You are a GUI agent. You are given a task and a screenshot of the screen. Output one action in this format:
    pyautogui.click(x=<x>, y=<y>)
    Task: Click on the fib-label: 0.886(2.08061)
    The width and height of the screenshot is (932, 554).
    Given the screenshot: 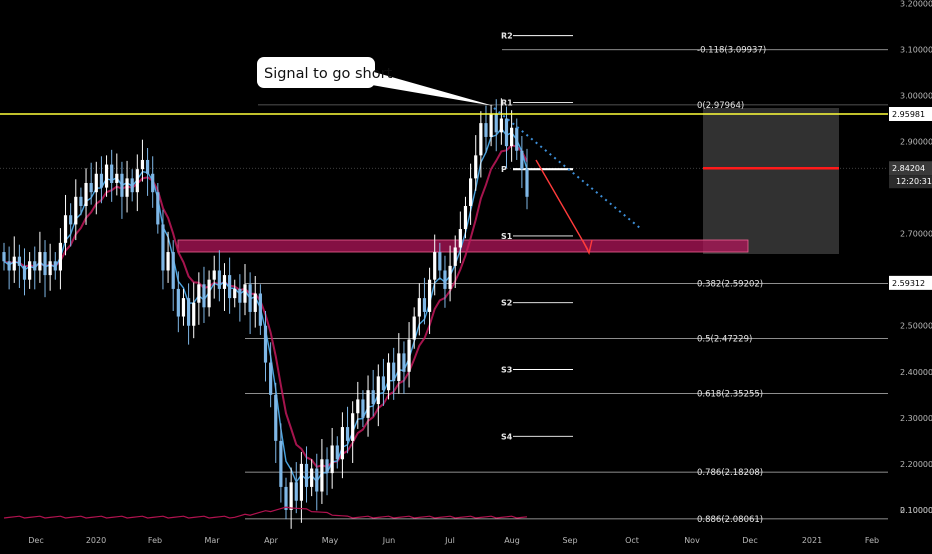 What is the action you would take?
    pyautogui.click(x=730, y=520)
    